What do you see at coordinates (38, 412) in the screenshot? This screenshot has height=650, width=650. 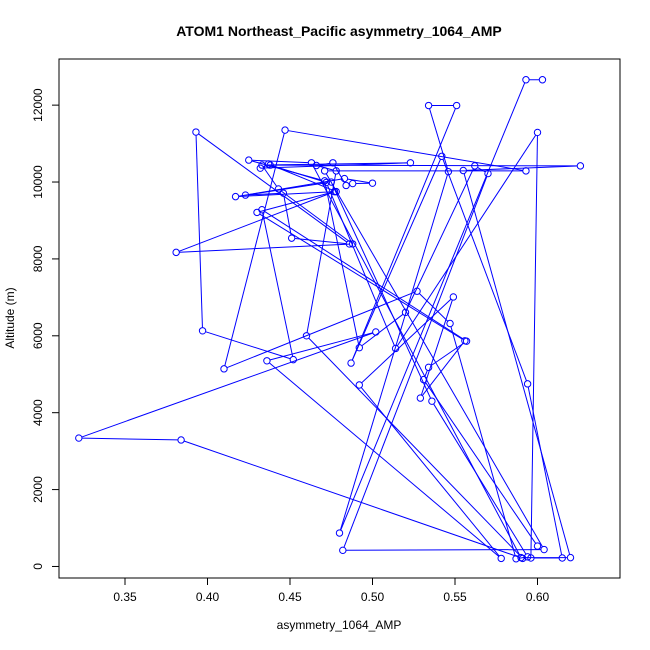 I see `y-tick-label: 4000` at bounding box center [38, 412].